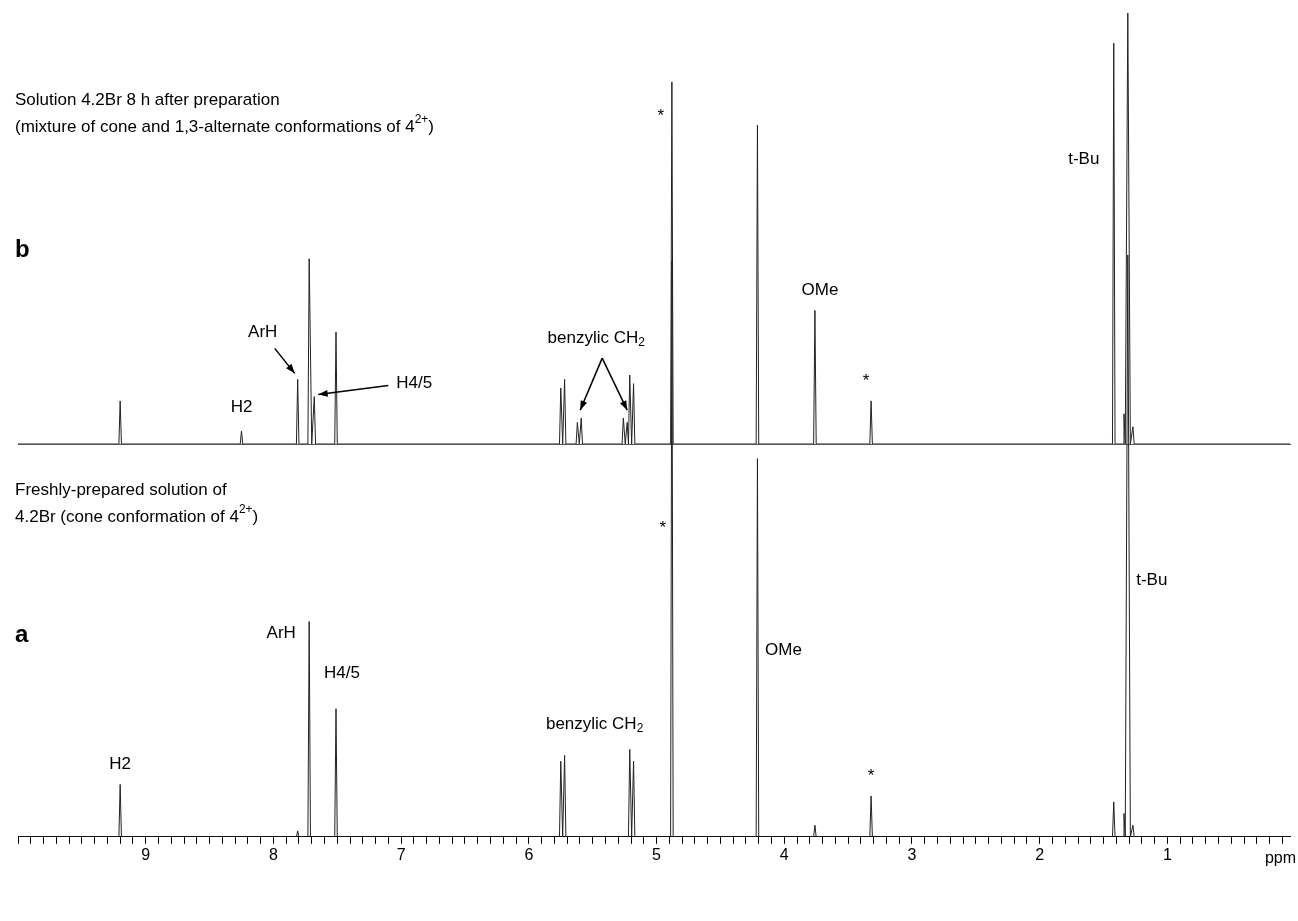 Image resolution: width=1298 pixels, height=921 pixels. What do you see at coordinates (784, 854) in the screenshot?
I see `x-tick-label: 4` at bounding box center [784, 854].